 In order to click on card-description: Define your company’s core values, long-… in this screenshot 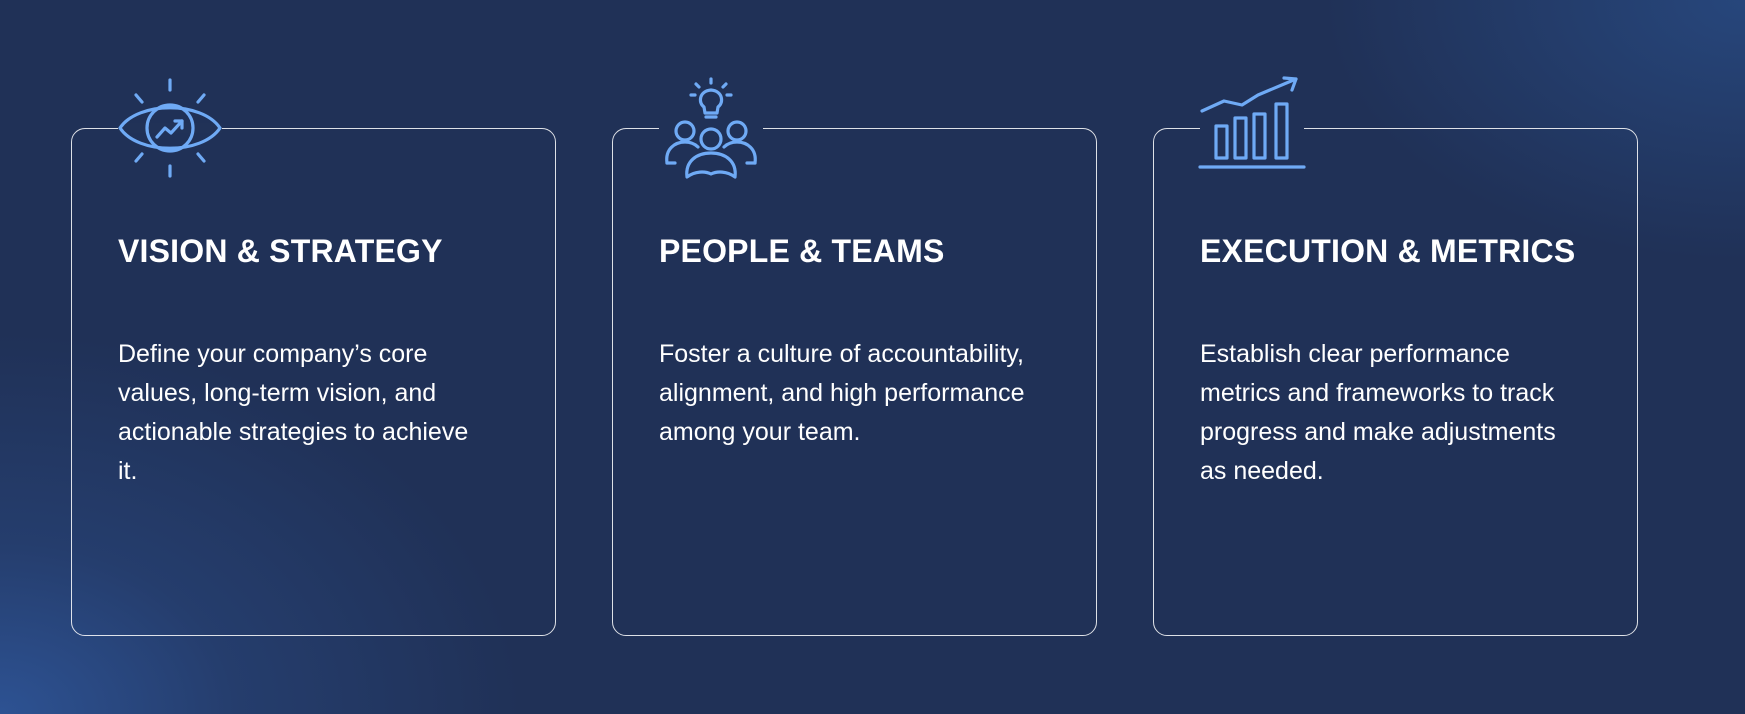, I will do `click(293, 412)`.